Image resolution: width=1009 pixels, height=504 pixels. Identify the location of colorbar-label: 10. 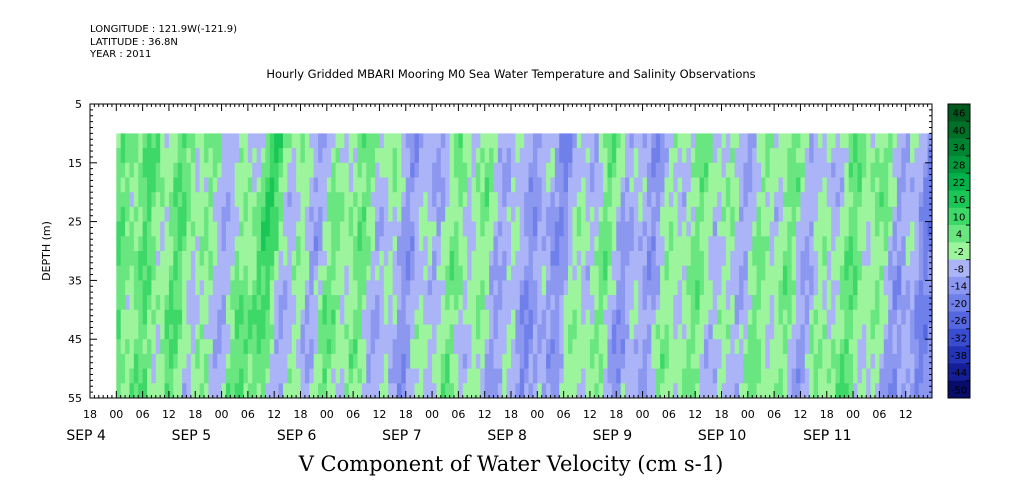
(959, 217).